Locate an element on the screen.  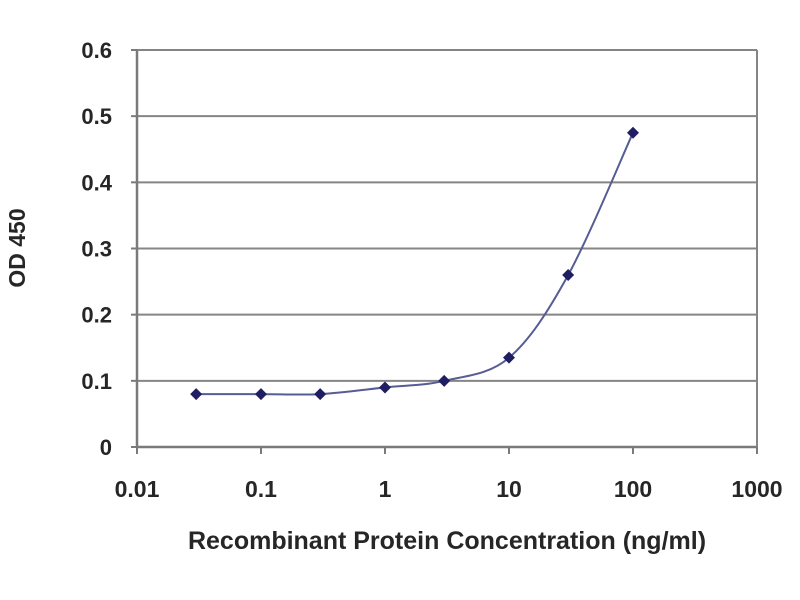
x-tick-label: 1 is located at coordinates (385, 489).